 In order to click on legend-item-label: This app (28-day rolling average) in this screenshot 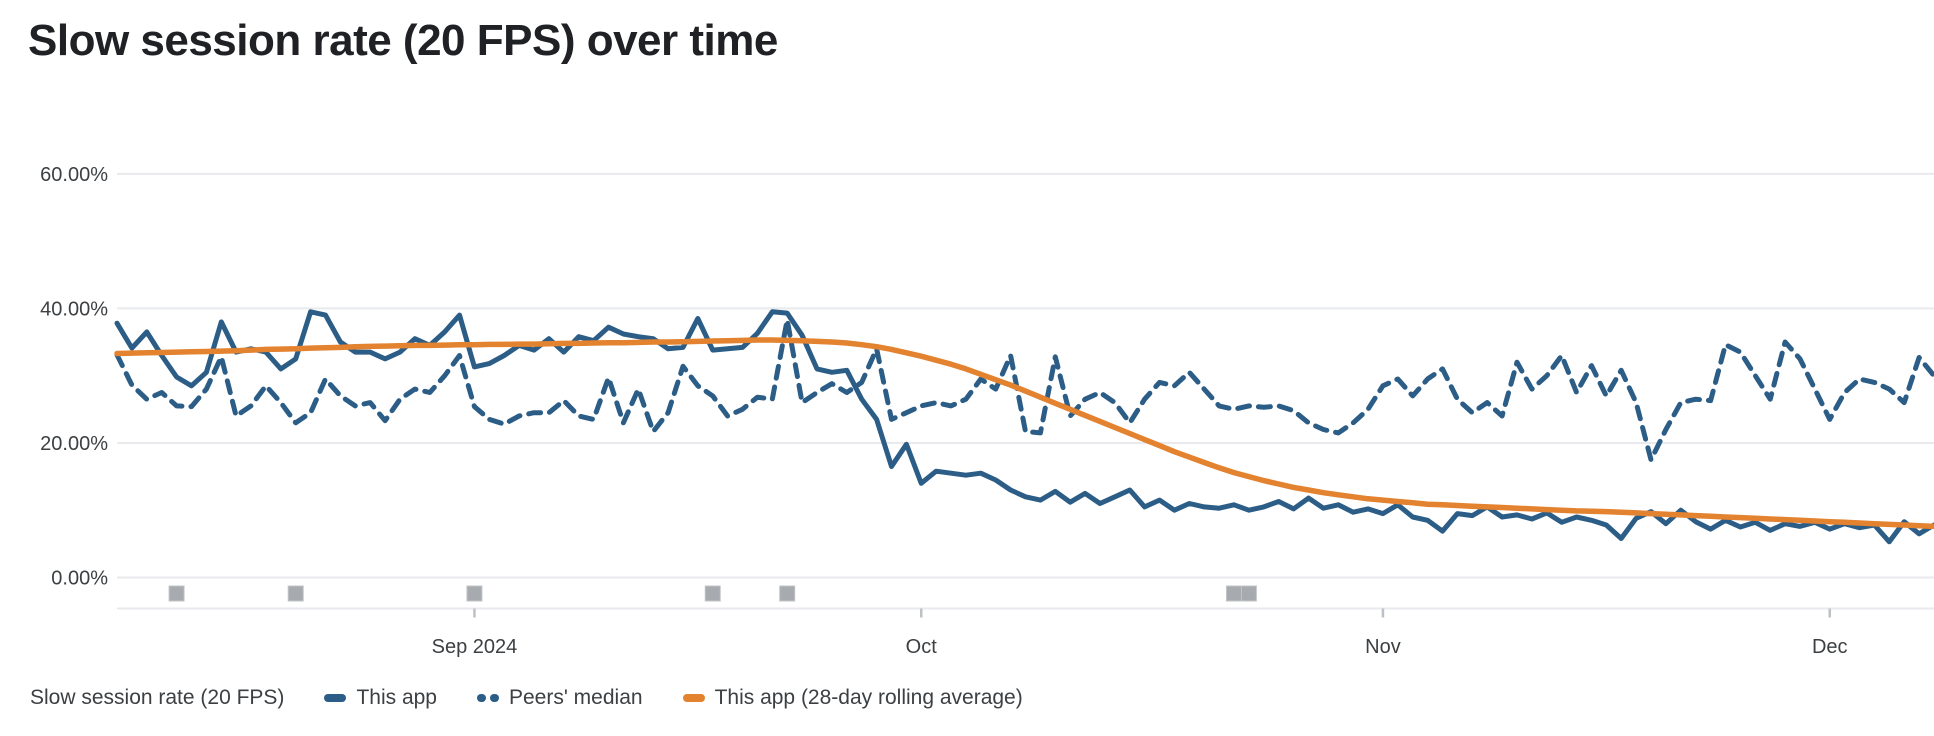, I will do `click(868, 697)`.